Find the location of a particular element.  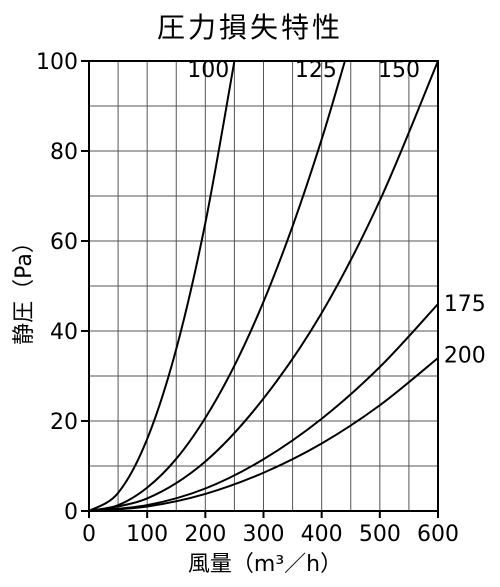

series-label-175: 175 is located at coordinates (465, 304).